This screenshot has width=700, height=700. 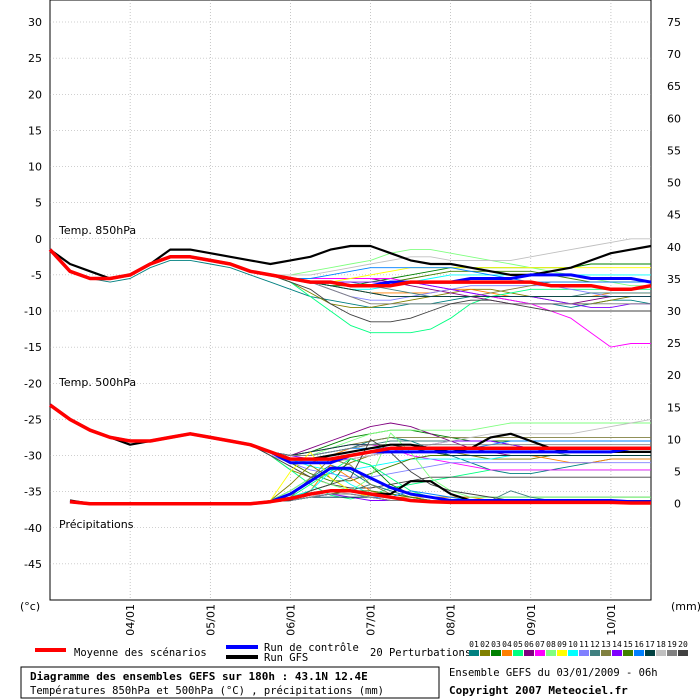 What do you see at coordinates (290, 620) in the screenshot?
I see `x-tick-label: 06/01` at bounding box center [290, 620].